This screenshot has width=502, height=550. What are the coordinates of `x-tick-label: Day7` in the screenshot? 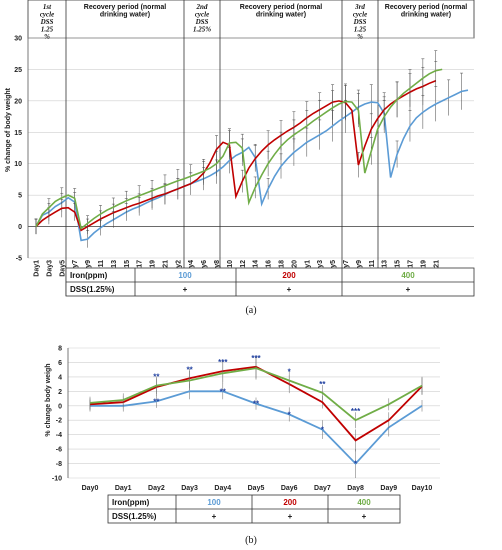 It's located at (322, 488).